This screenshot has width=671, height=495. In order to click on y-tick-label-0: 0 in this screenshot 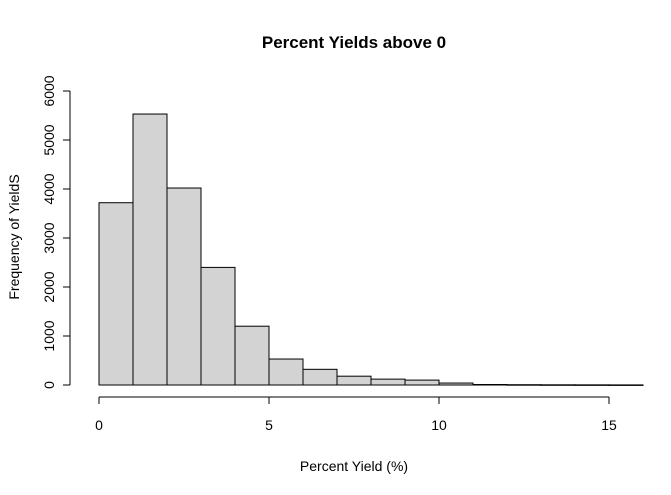, I will do `click(49, 385)`.